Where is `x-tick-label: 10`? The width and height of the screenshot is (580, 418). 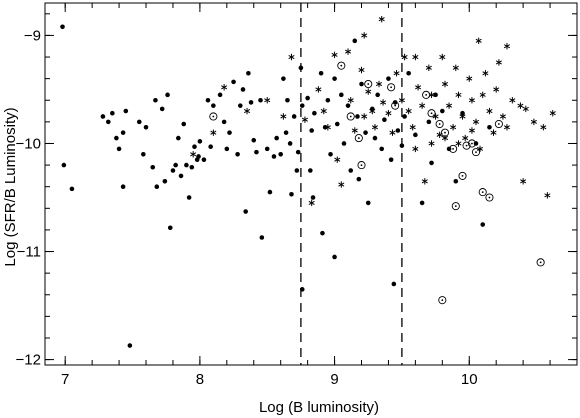 x-tick-label: 10 is located at coordinates (469, 379).